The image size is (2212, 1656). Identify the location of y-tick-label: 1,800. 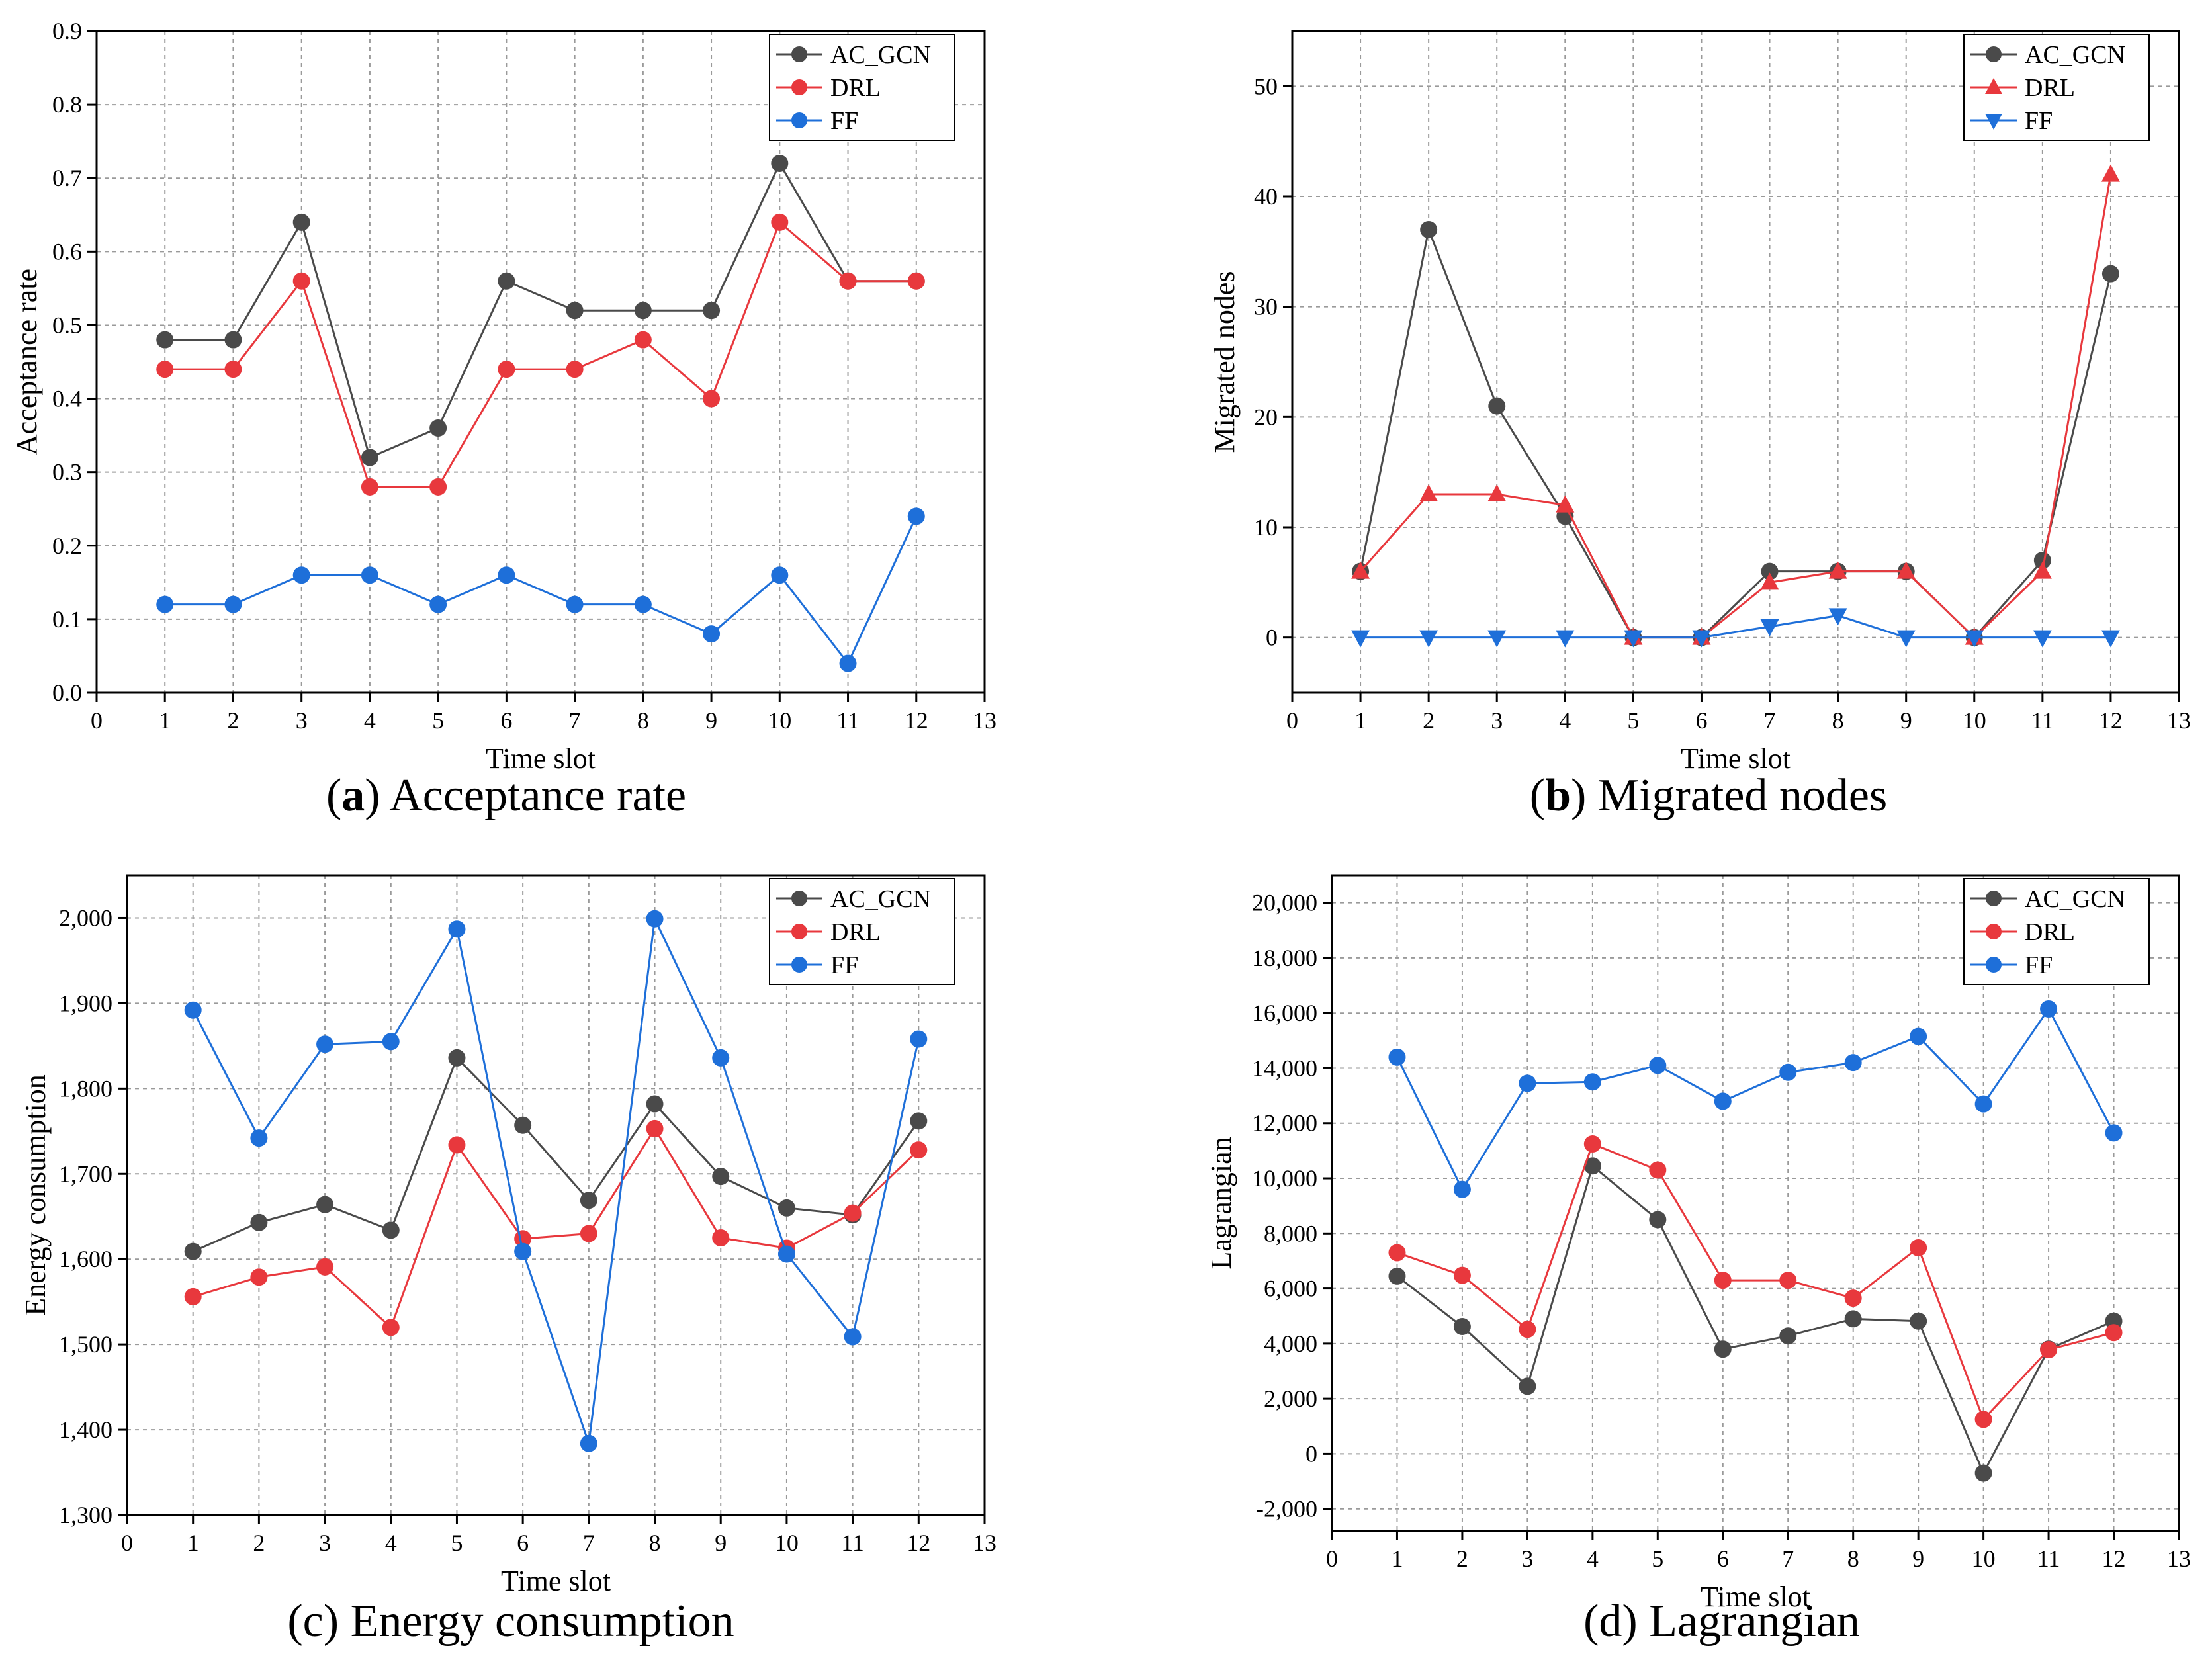
(85, 1088).